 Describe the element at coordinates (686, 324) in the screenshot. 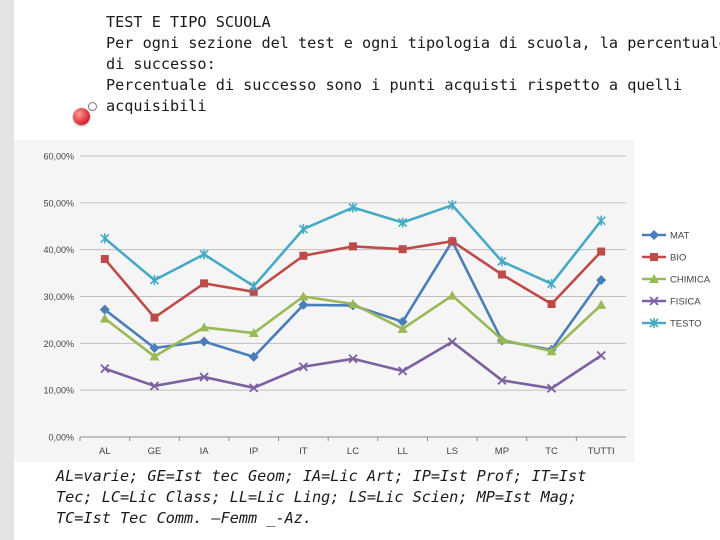

I see `legend-label-testo: TESTO` at that location.